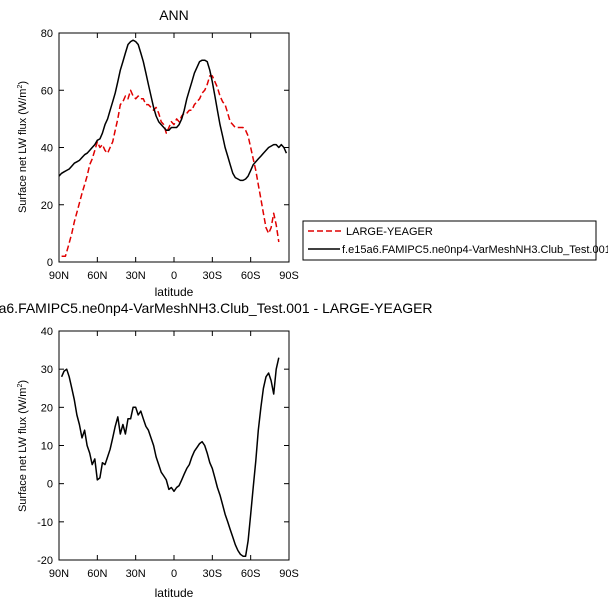 The height and width of the screenshot is (606, 608). Describe the element at coordinates (251, 276) in the screenshot. I see `top-x-tick-label: 60S` at that location.